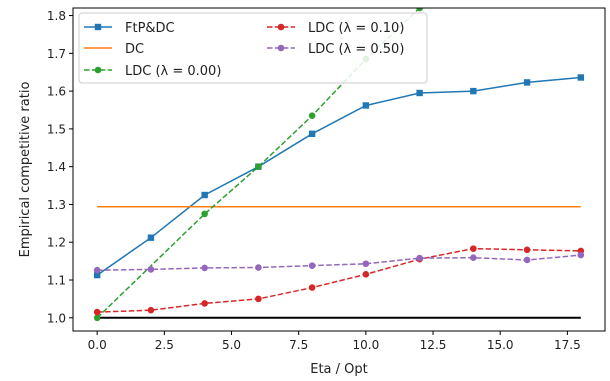 This screenshot has width=610, height=381. What do you see at coordinates (56, 167) in the screenshot?
I see `y-tick-label: 1.4` at bounding box center [56, 167].